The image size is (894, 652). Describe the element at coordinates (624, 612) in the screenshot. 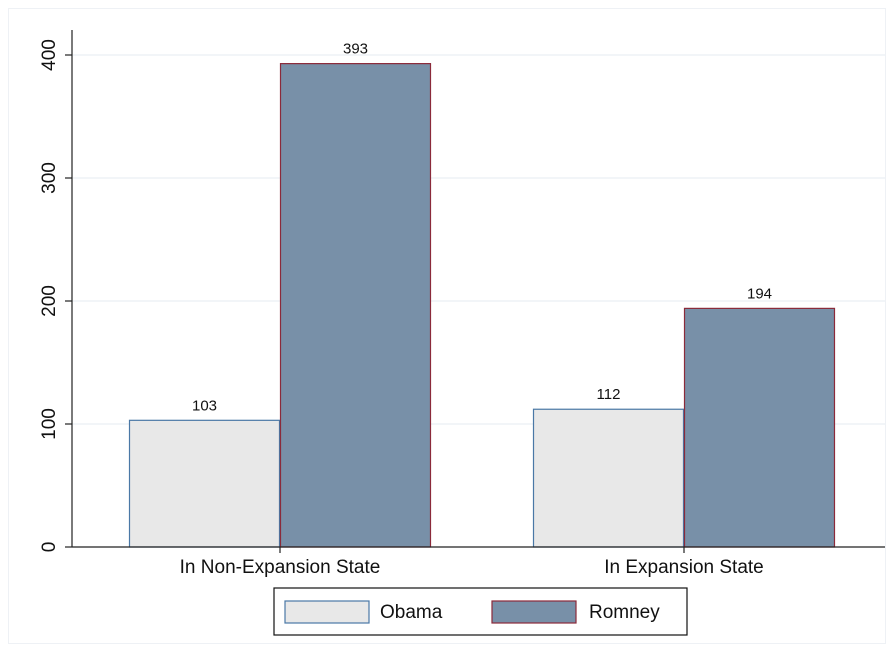

I see `legend-label: Romney` at that location.